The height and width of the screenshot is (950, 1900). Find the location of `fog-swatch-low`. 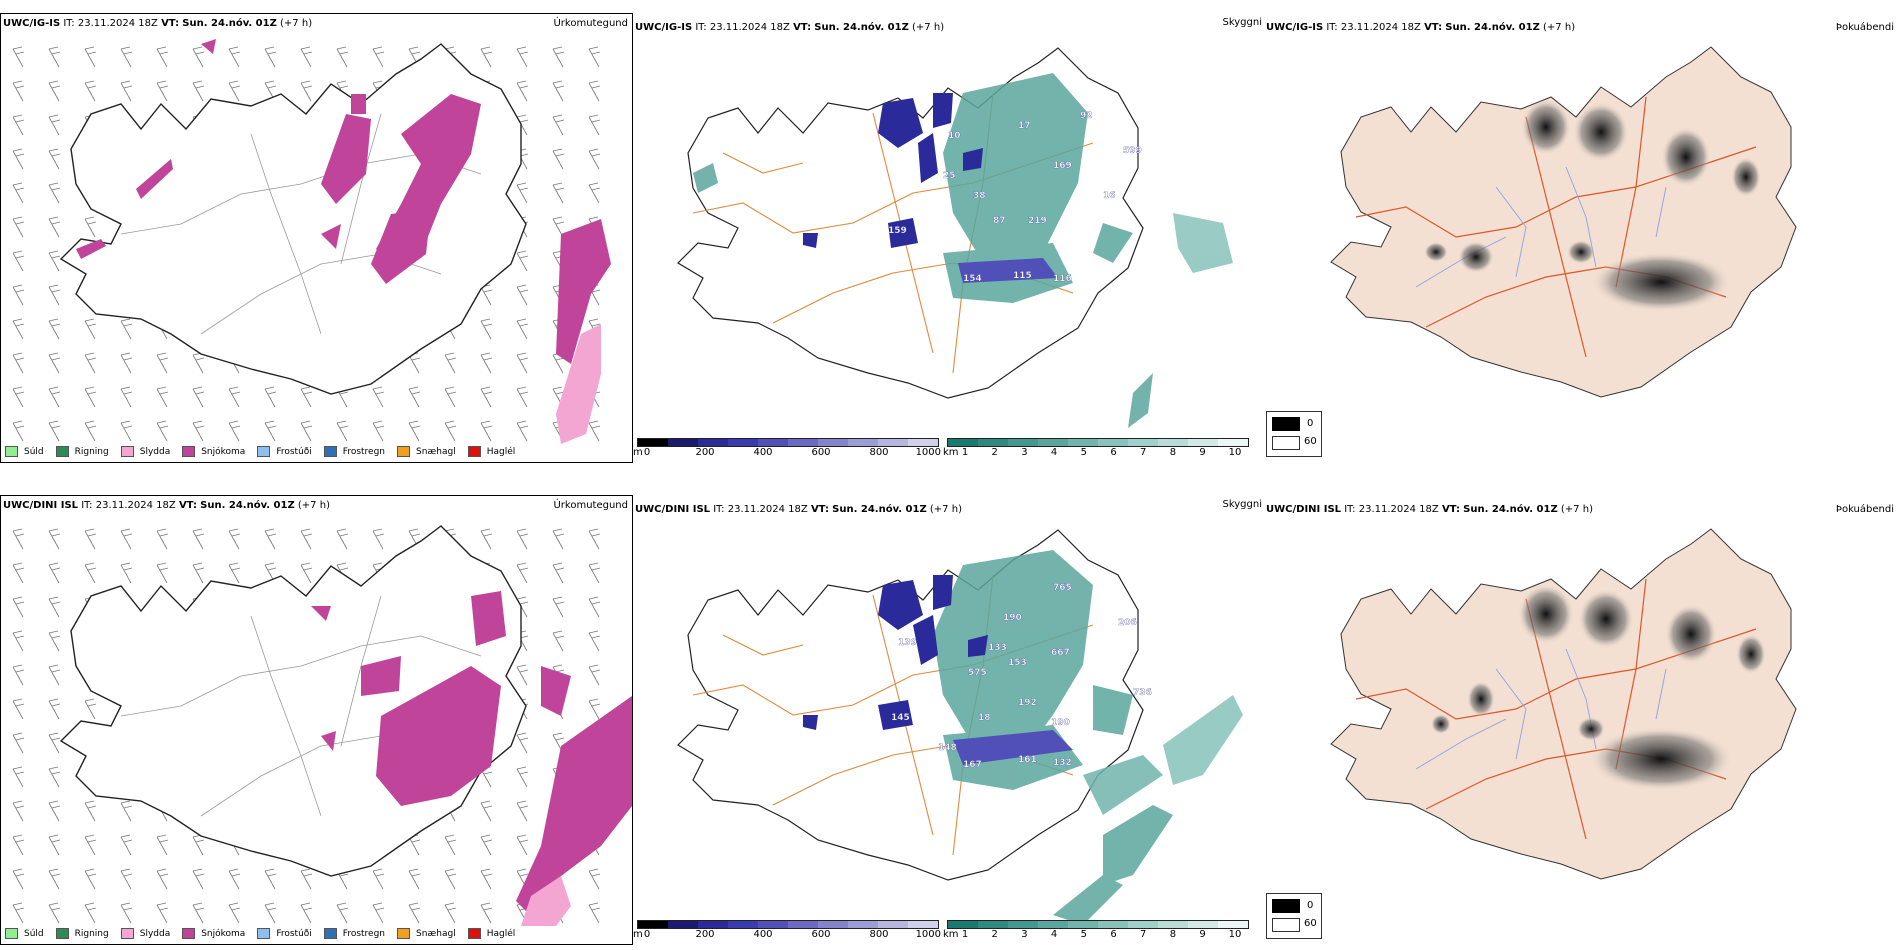

fog-swatch-low is located at coordinates (1286, 443).